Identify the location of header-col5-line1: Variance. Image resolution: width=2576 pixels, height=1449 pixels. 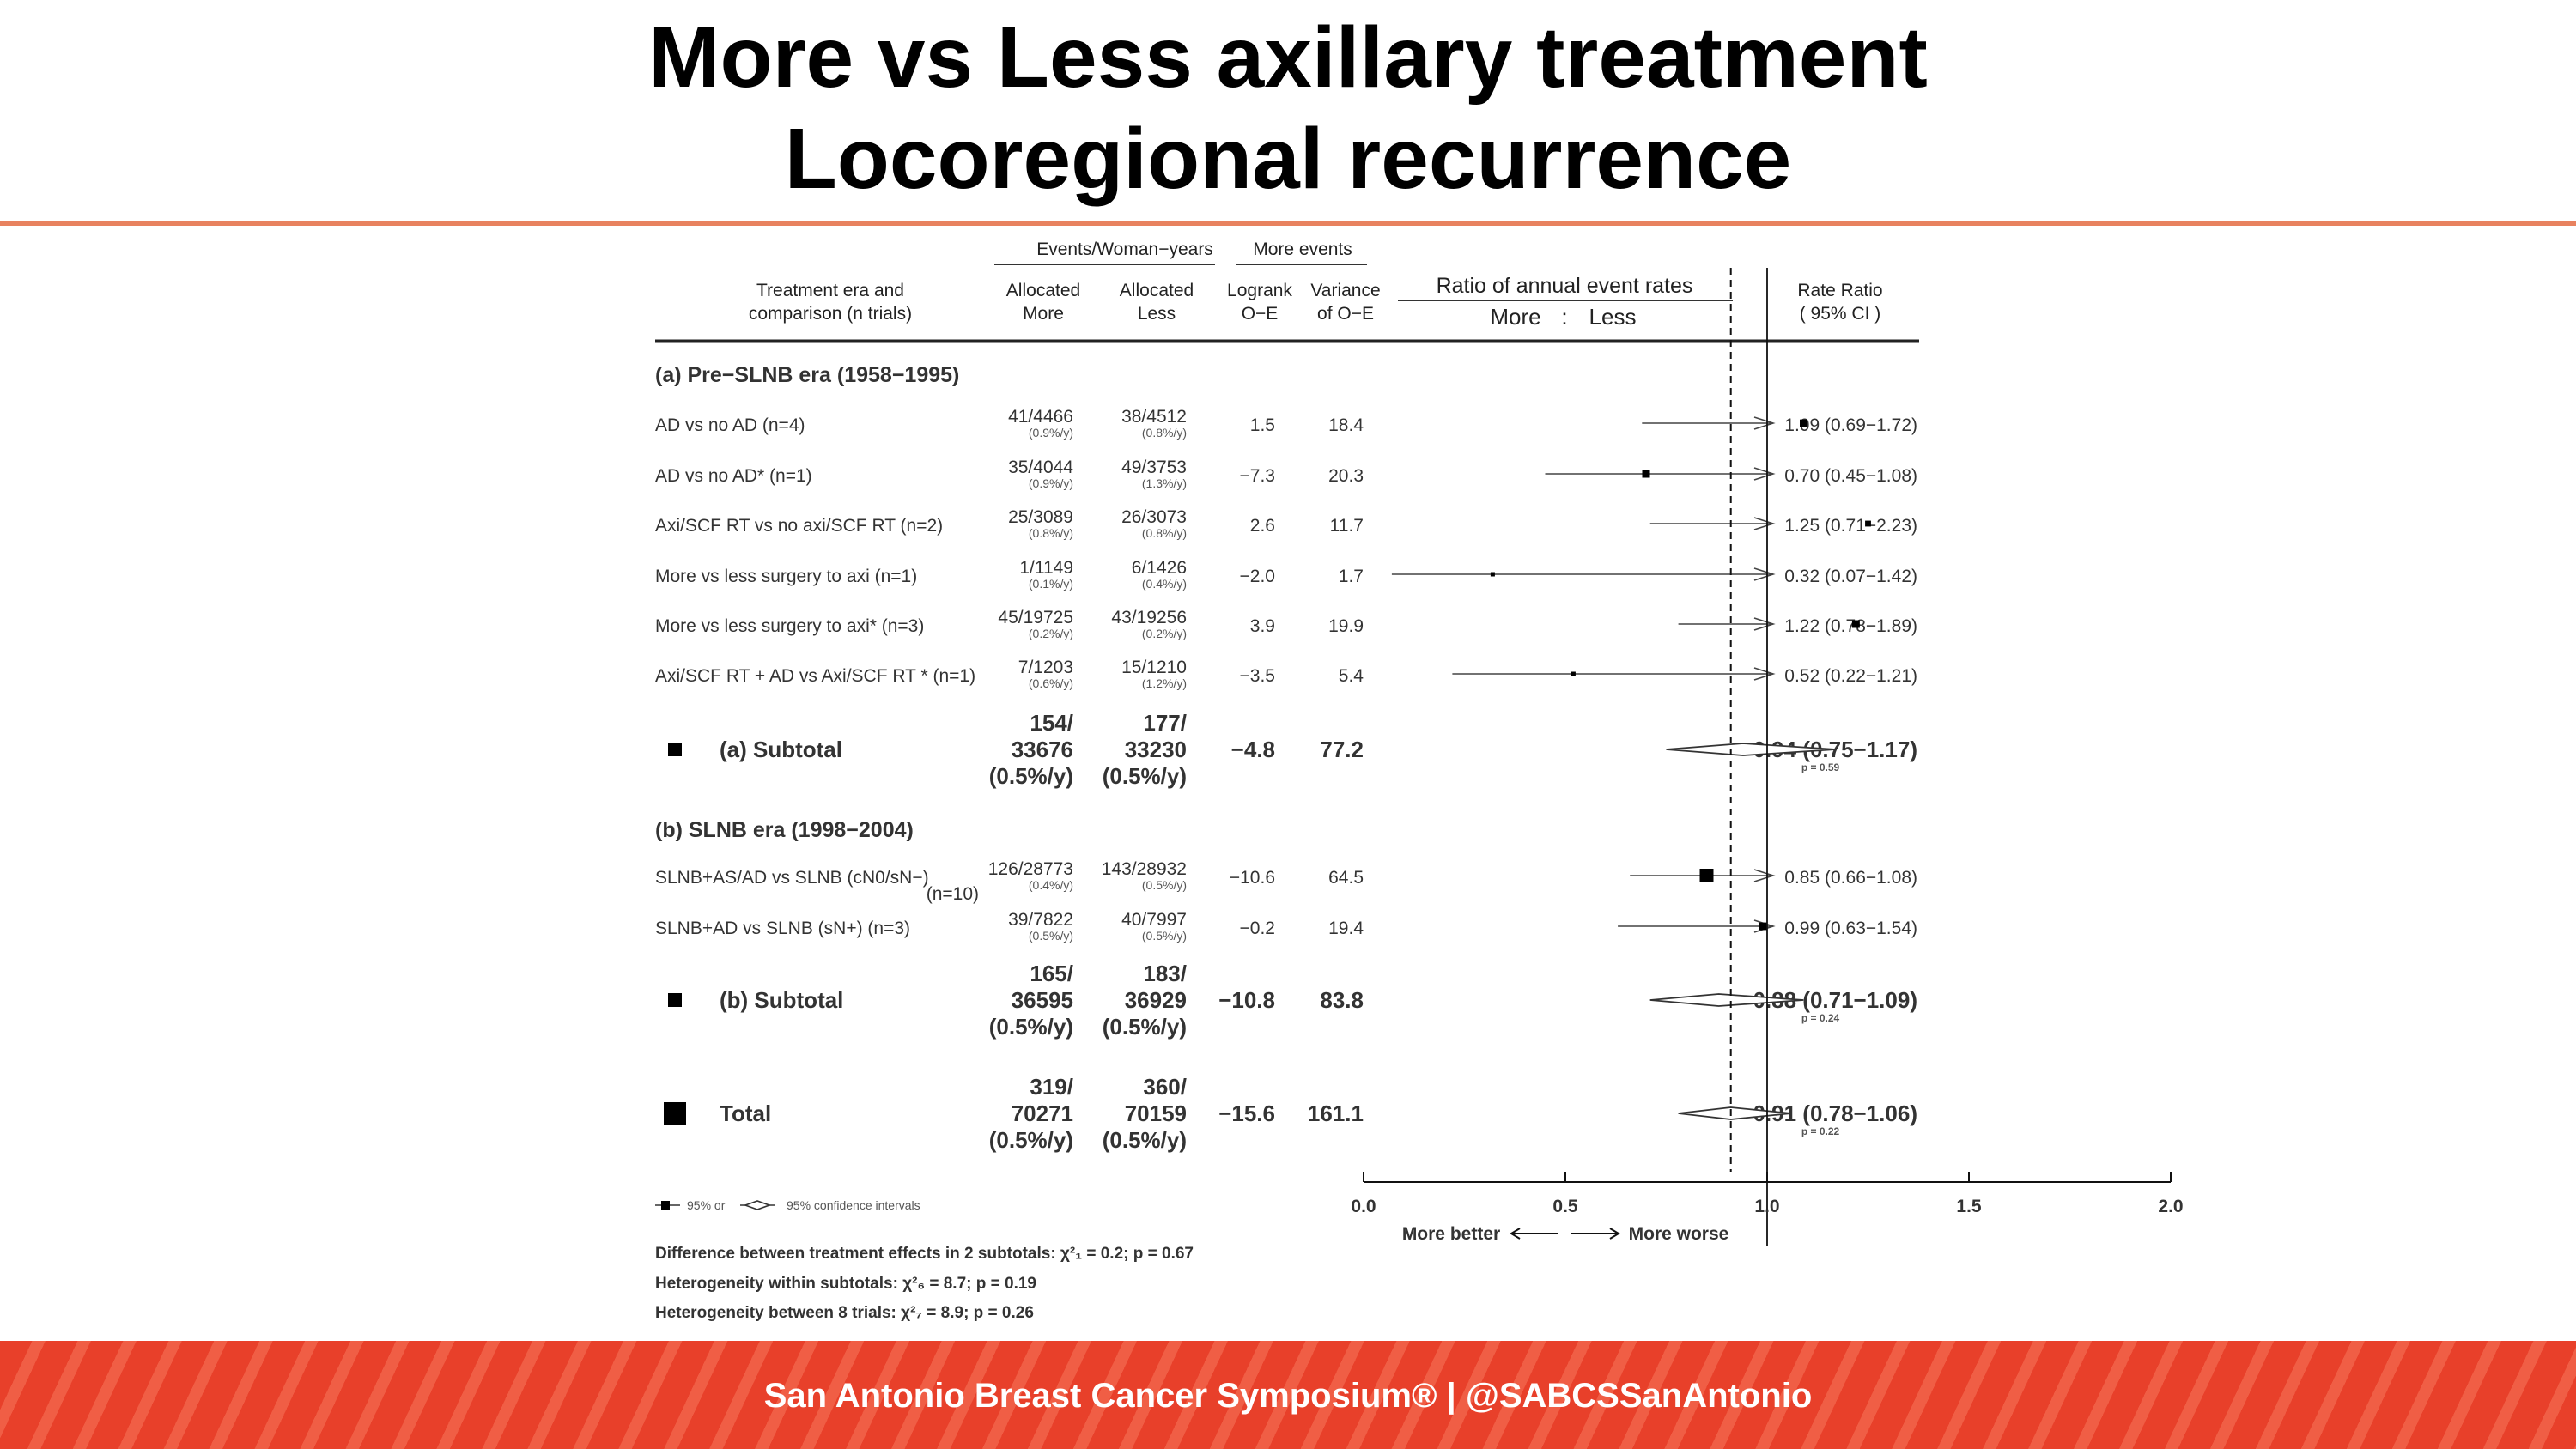
(1345, 290).